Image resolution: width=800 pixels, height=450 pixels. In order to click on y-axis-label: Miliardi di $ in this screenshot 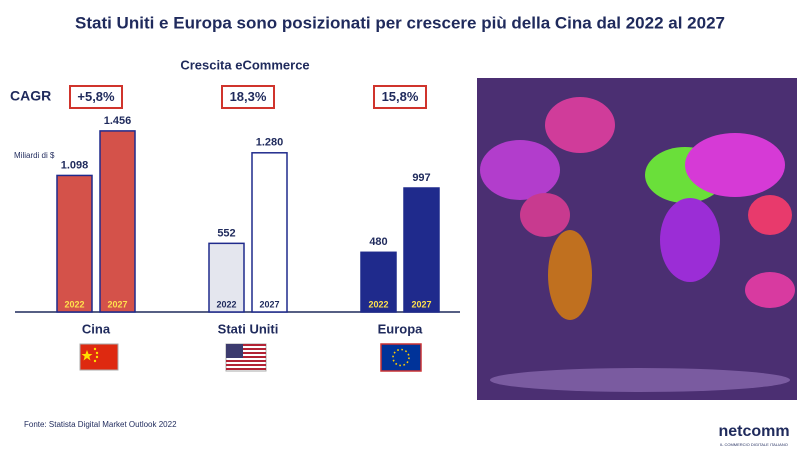, I will do `click(34, 155)`.